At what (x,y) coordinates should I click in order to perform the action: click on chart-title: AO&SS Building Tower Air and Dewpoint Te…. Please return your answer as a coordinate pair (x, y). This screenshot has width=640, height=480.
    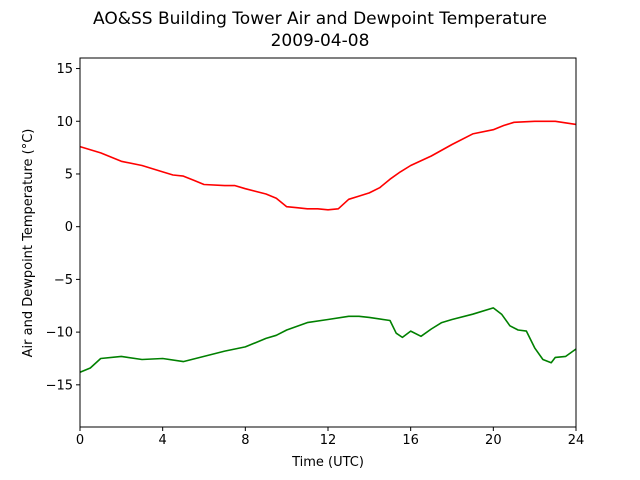
    Looking at the image, I should click on (320, 19).